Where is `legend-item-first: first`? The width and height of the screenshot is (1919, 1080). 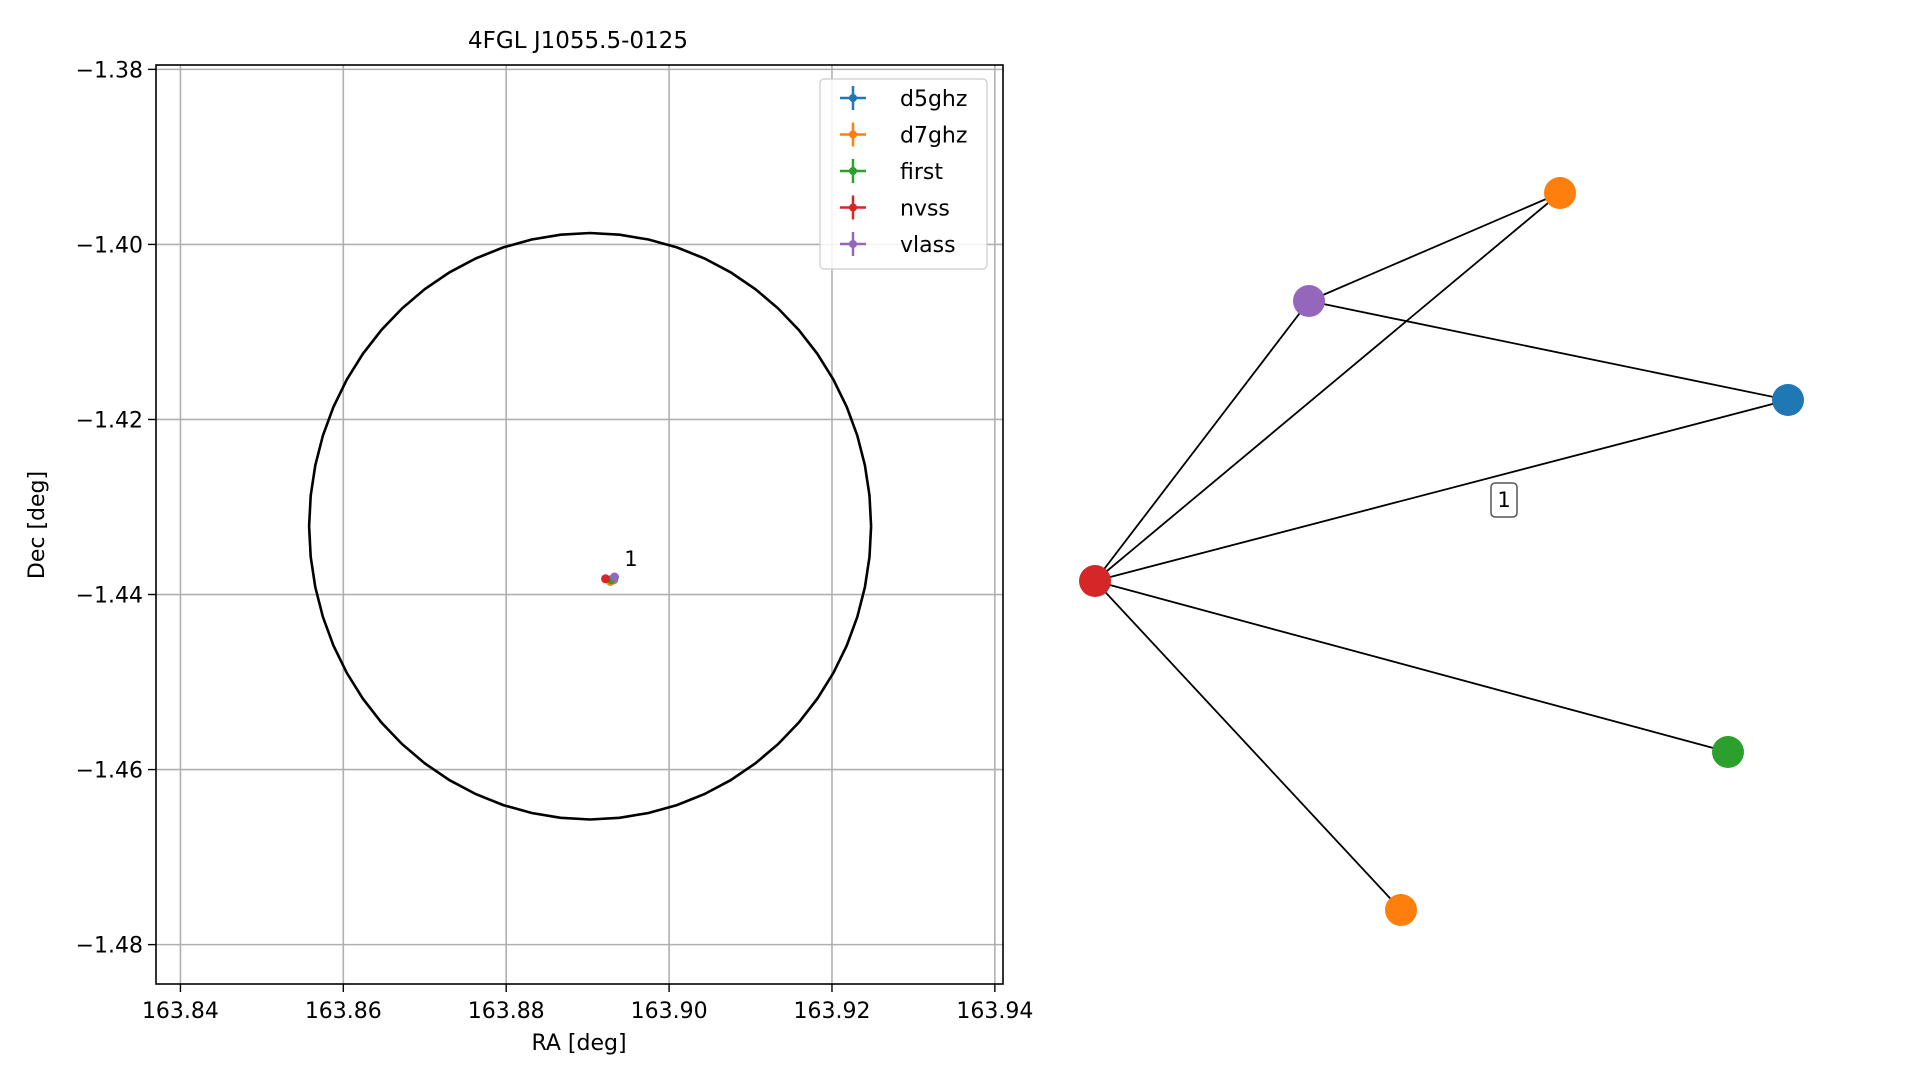 legend-item-first: first is located at coordinates (891, 172).